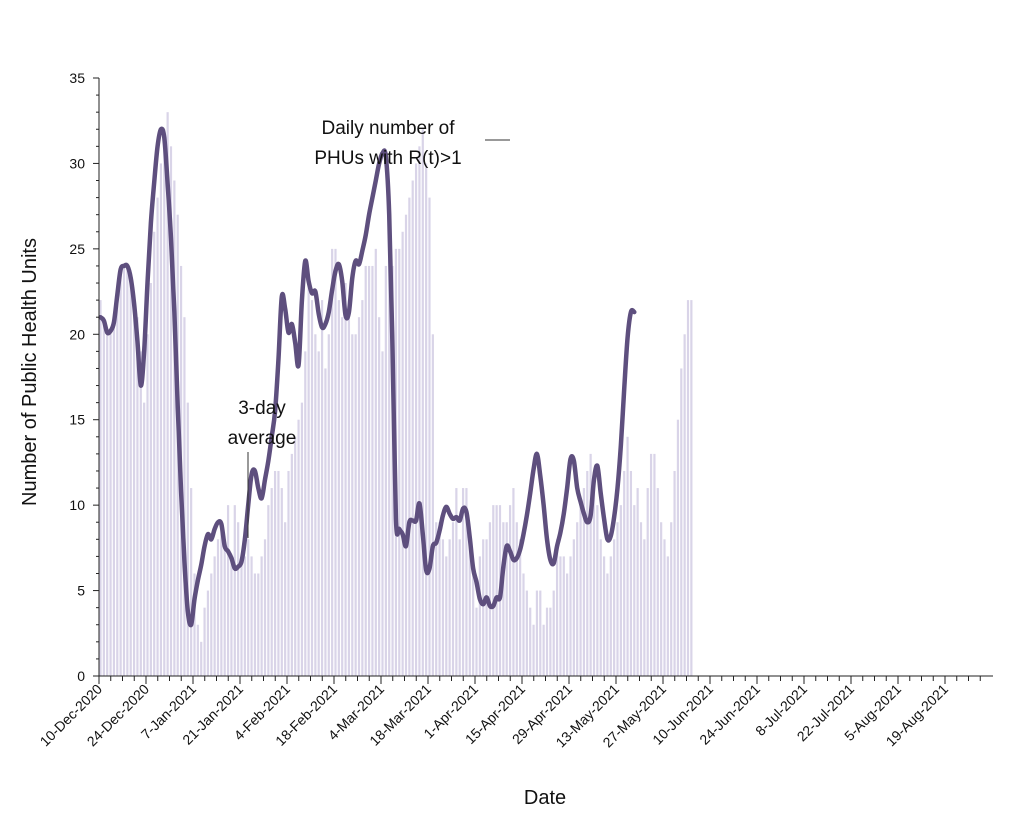 This screenshot has width=1024, height=823. I want to click on y-tick-label: 35, so click(77, 78).